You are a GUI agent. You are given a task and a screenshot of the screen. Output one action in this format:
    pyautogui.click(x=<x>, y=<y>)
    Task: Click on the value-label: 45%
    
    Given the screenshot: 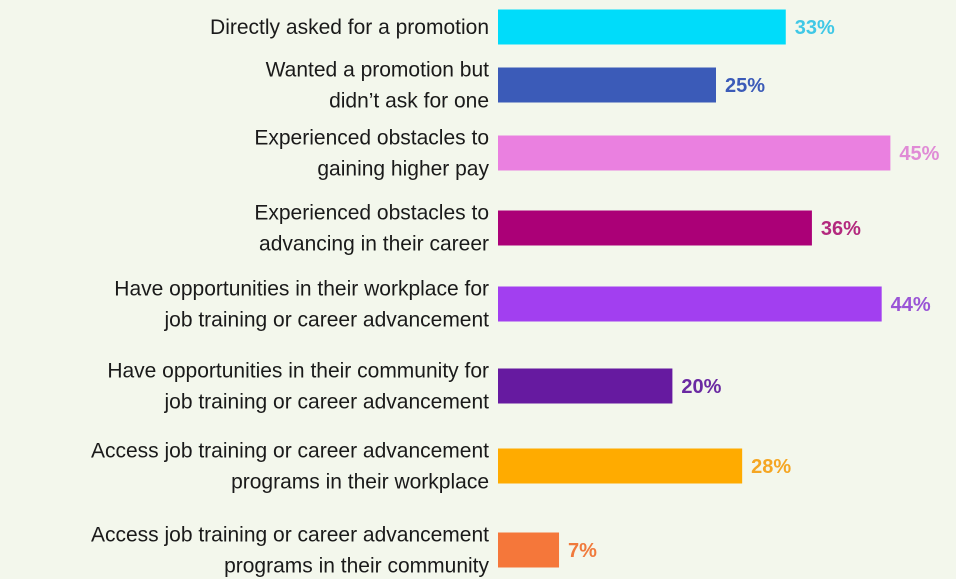 What is the action you would take?
    pyautogui.click(x=919, y=154)
    